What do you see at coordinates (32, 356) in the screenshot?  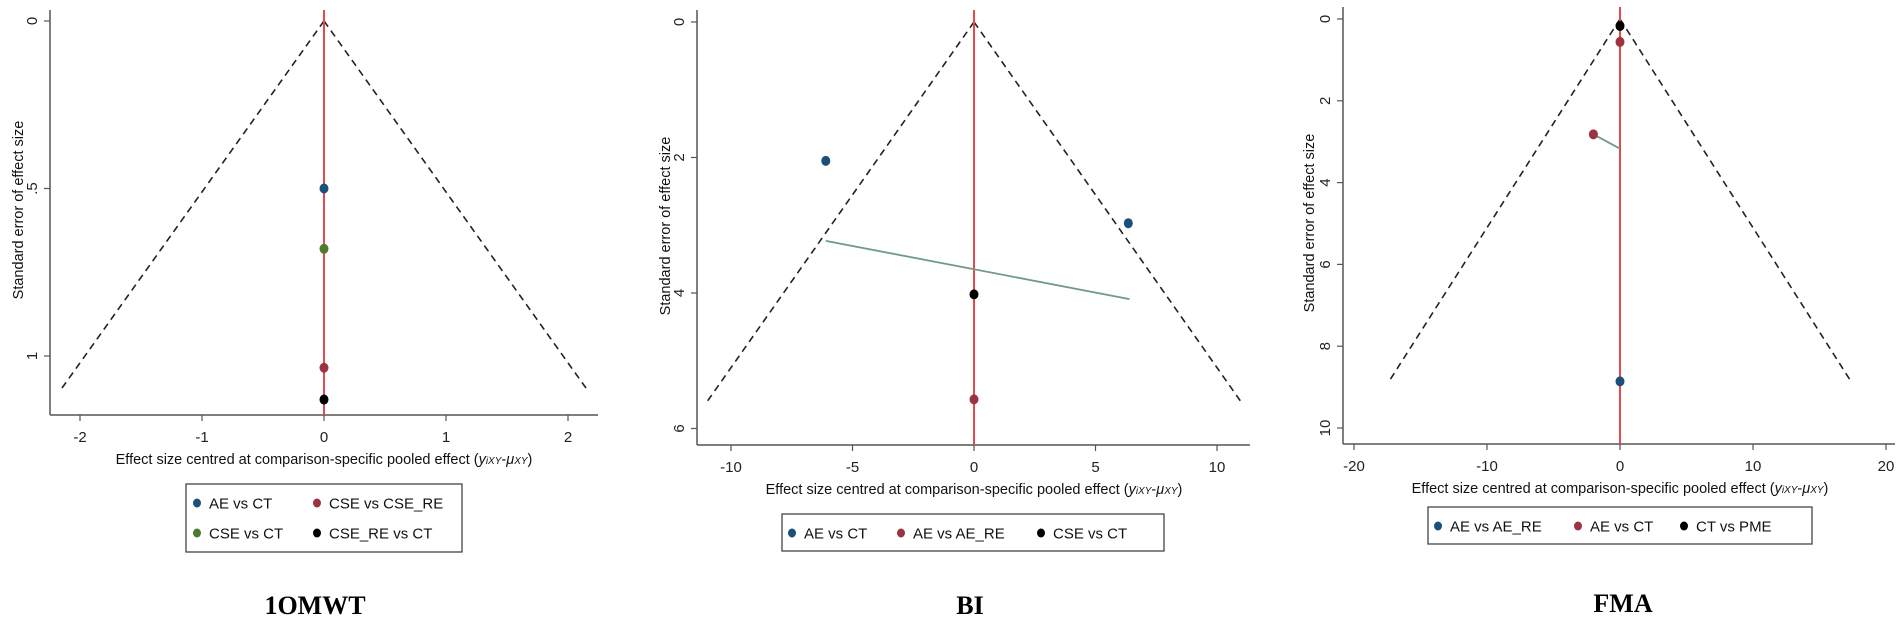 I see `y-tick-label: 1` at bounding box center [32, 356].